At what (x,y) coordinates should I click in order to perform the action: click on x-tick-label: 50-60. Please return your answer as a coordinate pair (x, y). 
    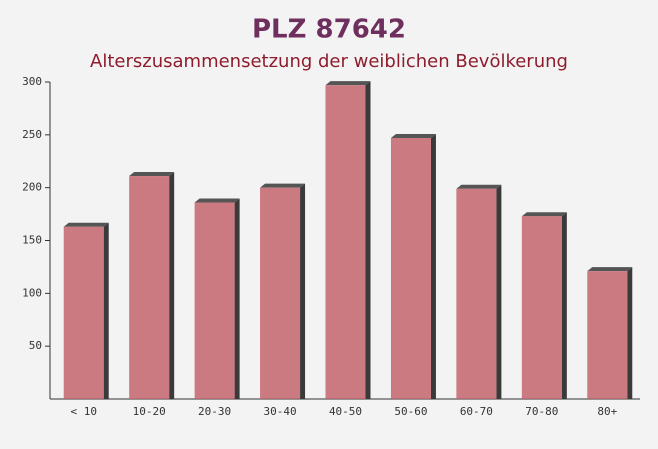
    Looking at the image, I should click on (410, 411).